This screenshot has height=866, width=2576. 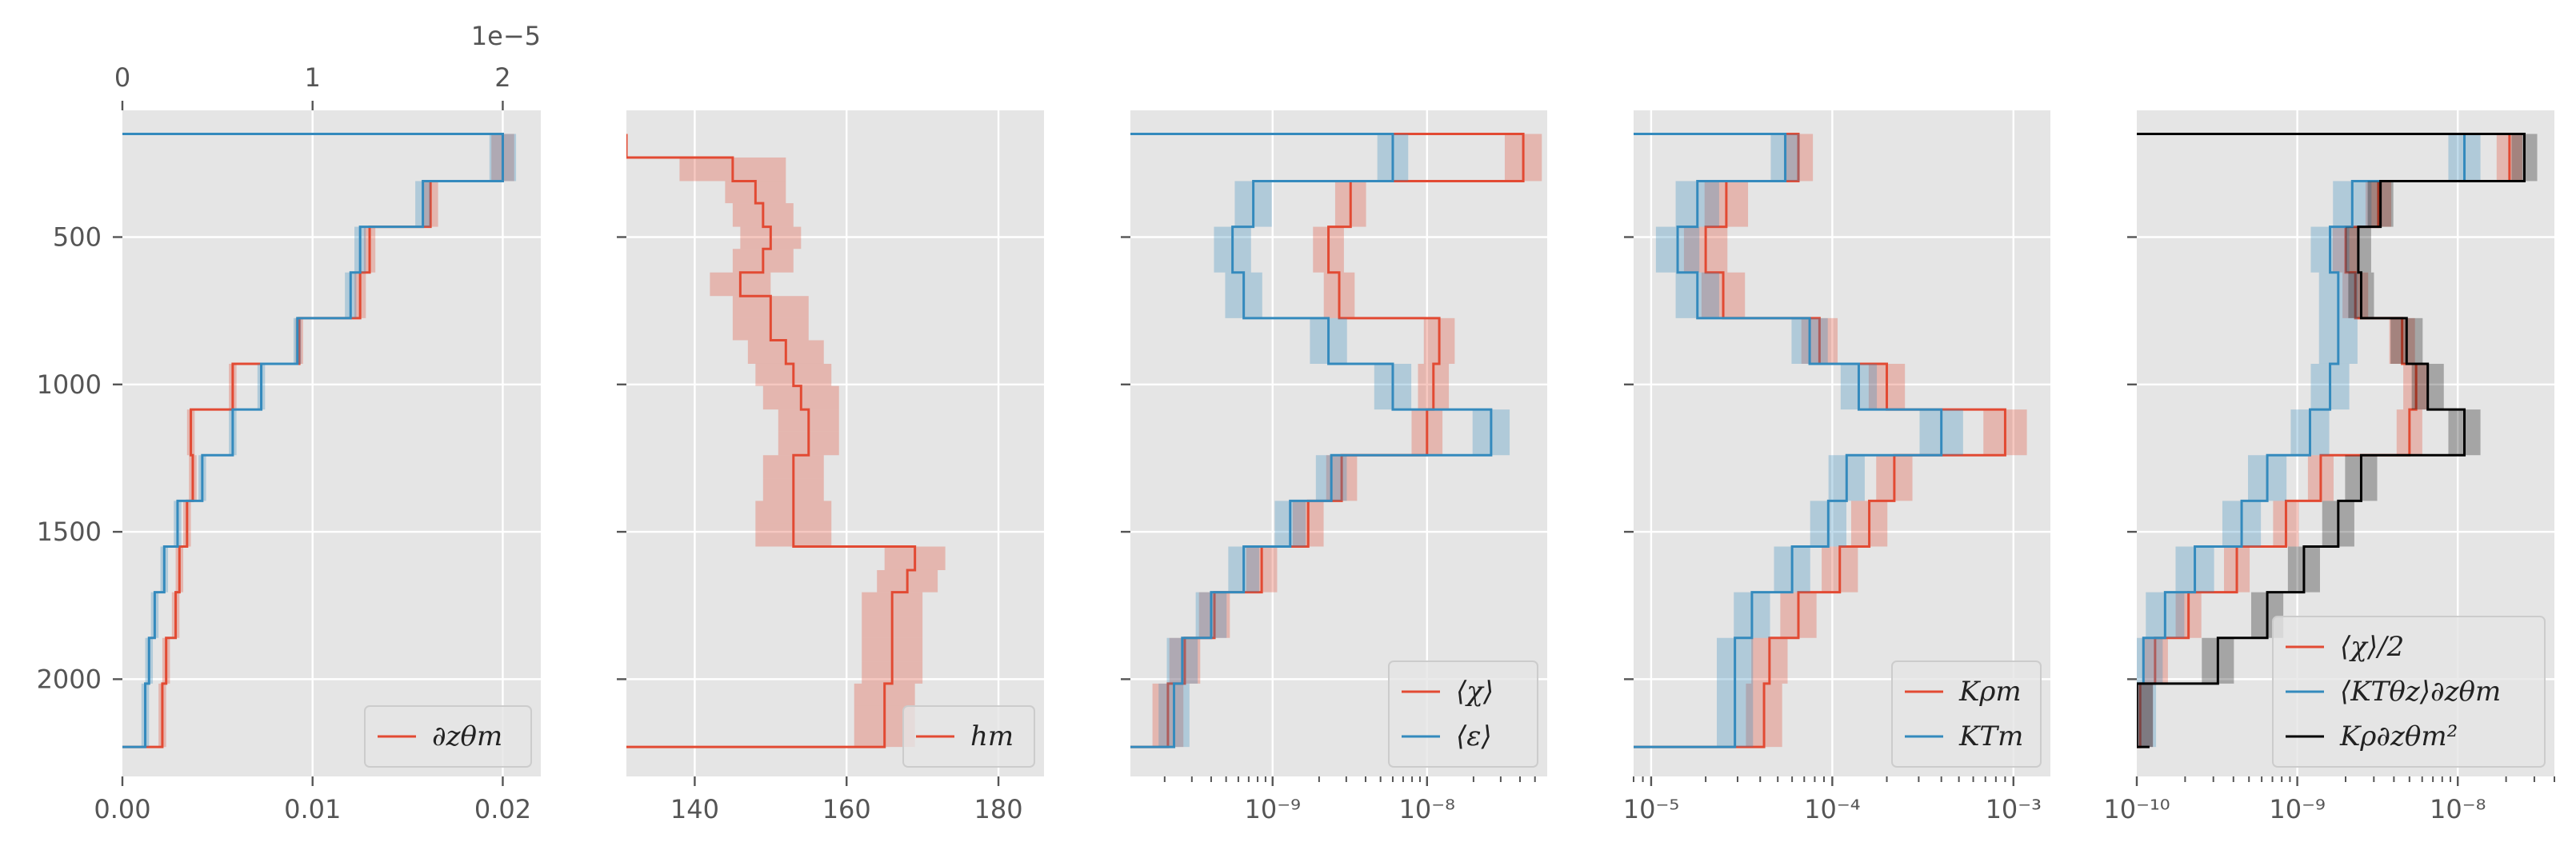 What do you see at coordinates (1990, 736) in the screenshot?
I see `legend-label: KTm` at bounding box center [1990, 736].